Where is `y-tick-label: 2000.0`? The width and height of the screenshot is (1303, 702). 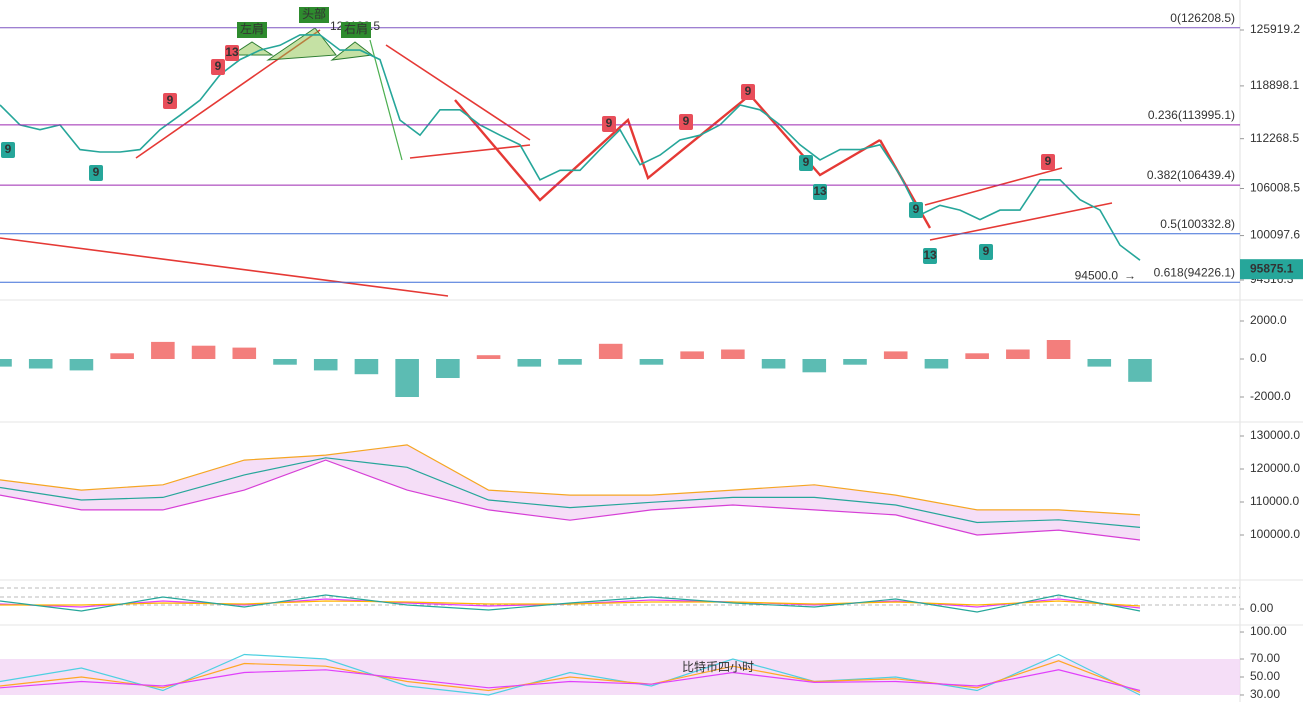 y-tick-label: 2000.0 is located at coordinates (1268, 320).